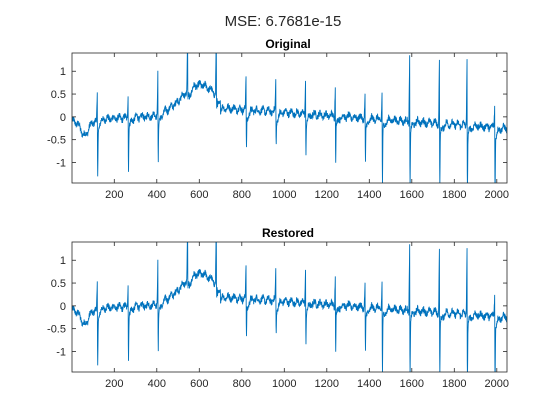 The image size is (560, 420). What do you see at coordinates (287, 44) in the screenshot?
I see `axes-title: Original` at bounding box center [287, 44].